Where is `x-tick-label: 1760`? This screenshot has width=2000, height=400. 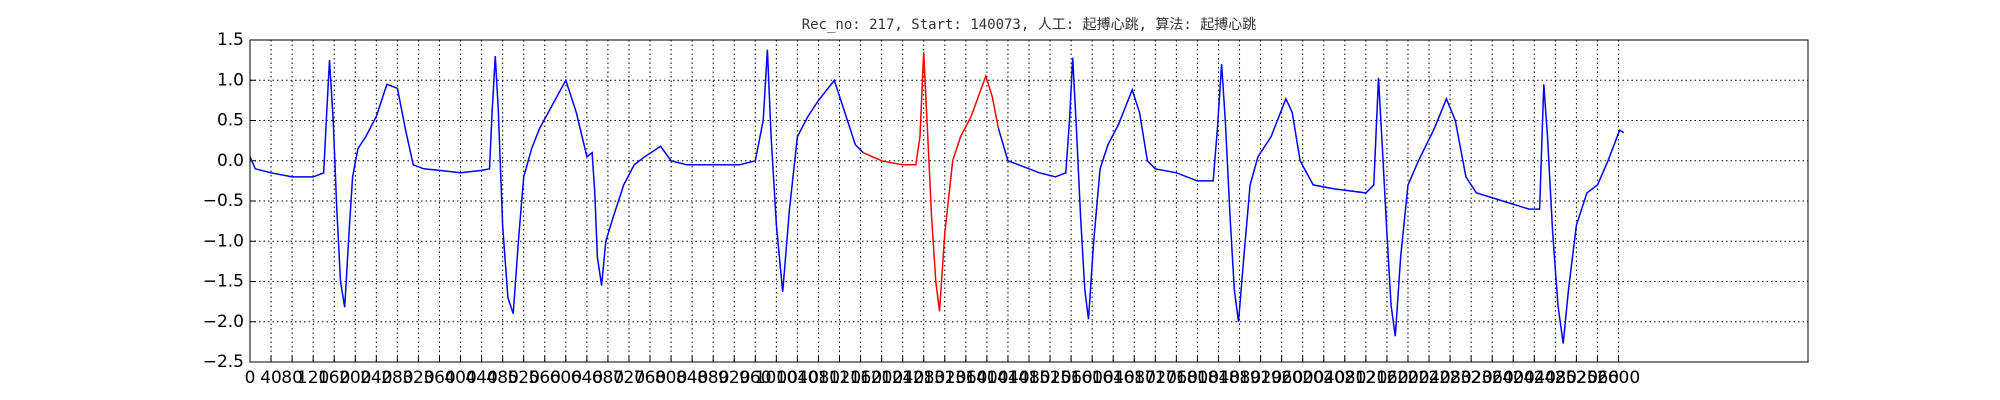 x-tick-label: 1760 is located at coordinates (1176, 378).